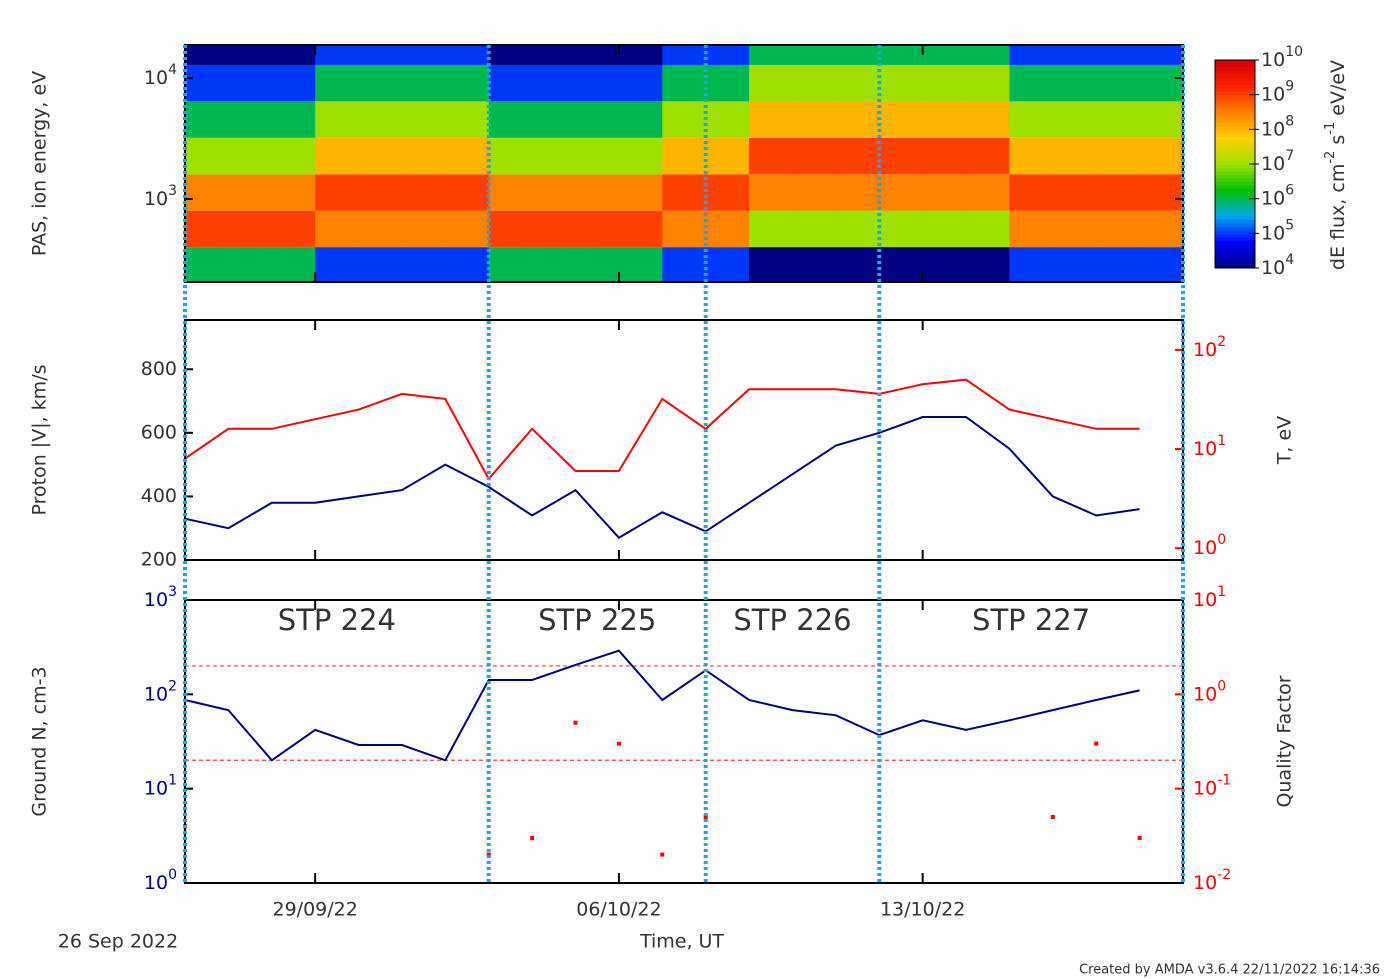  What do you see at coordinates (160, 880) in the screenshot?
I see `y-tick-label: 10⁰` at bounding box center [160, 880].